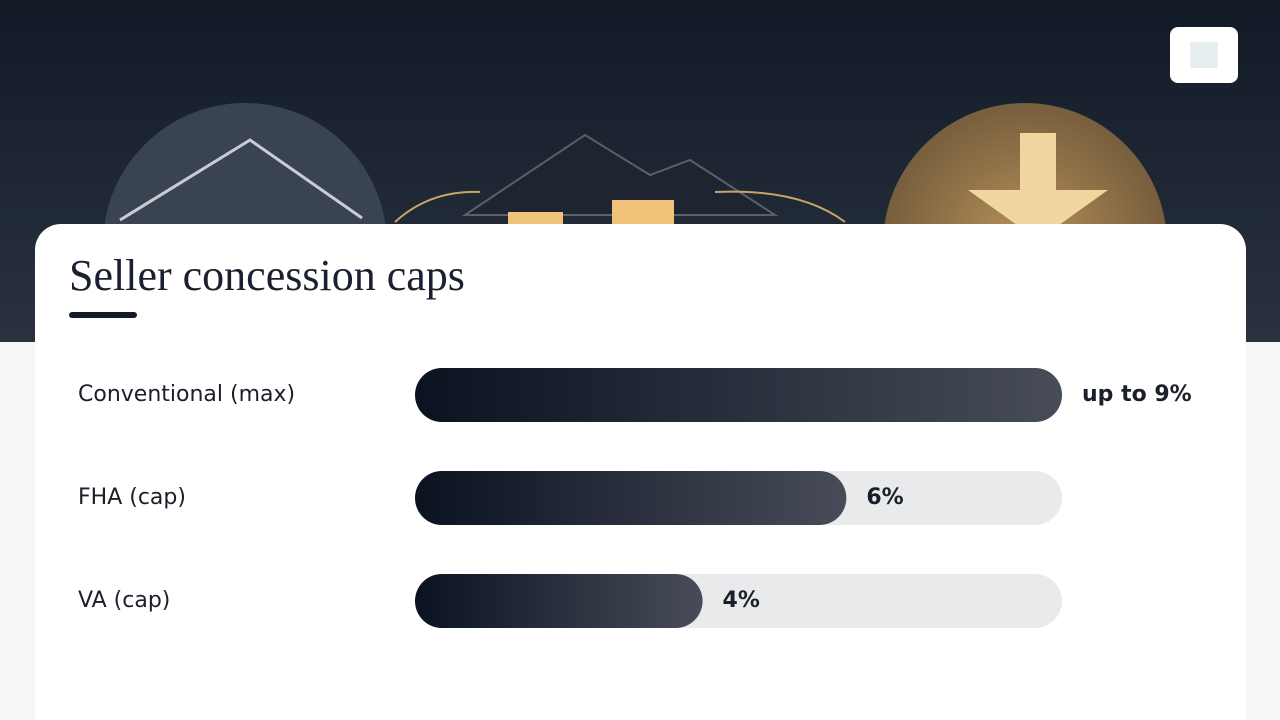 The width and height of the screenshot is (1280, 720). Describe the element at coordinates (186, 394) in the screenshot. I see `category-label: Conventional (max)` at that location.